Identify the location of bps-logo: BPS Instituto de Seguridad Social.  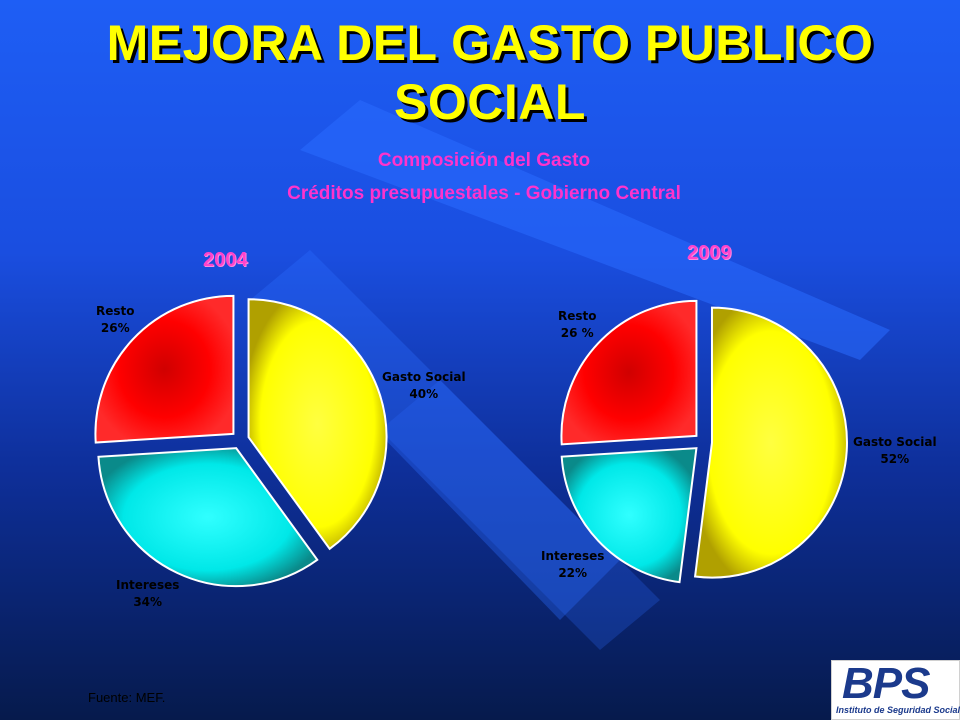
(895, 689).